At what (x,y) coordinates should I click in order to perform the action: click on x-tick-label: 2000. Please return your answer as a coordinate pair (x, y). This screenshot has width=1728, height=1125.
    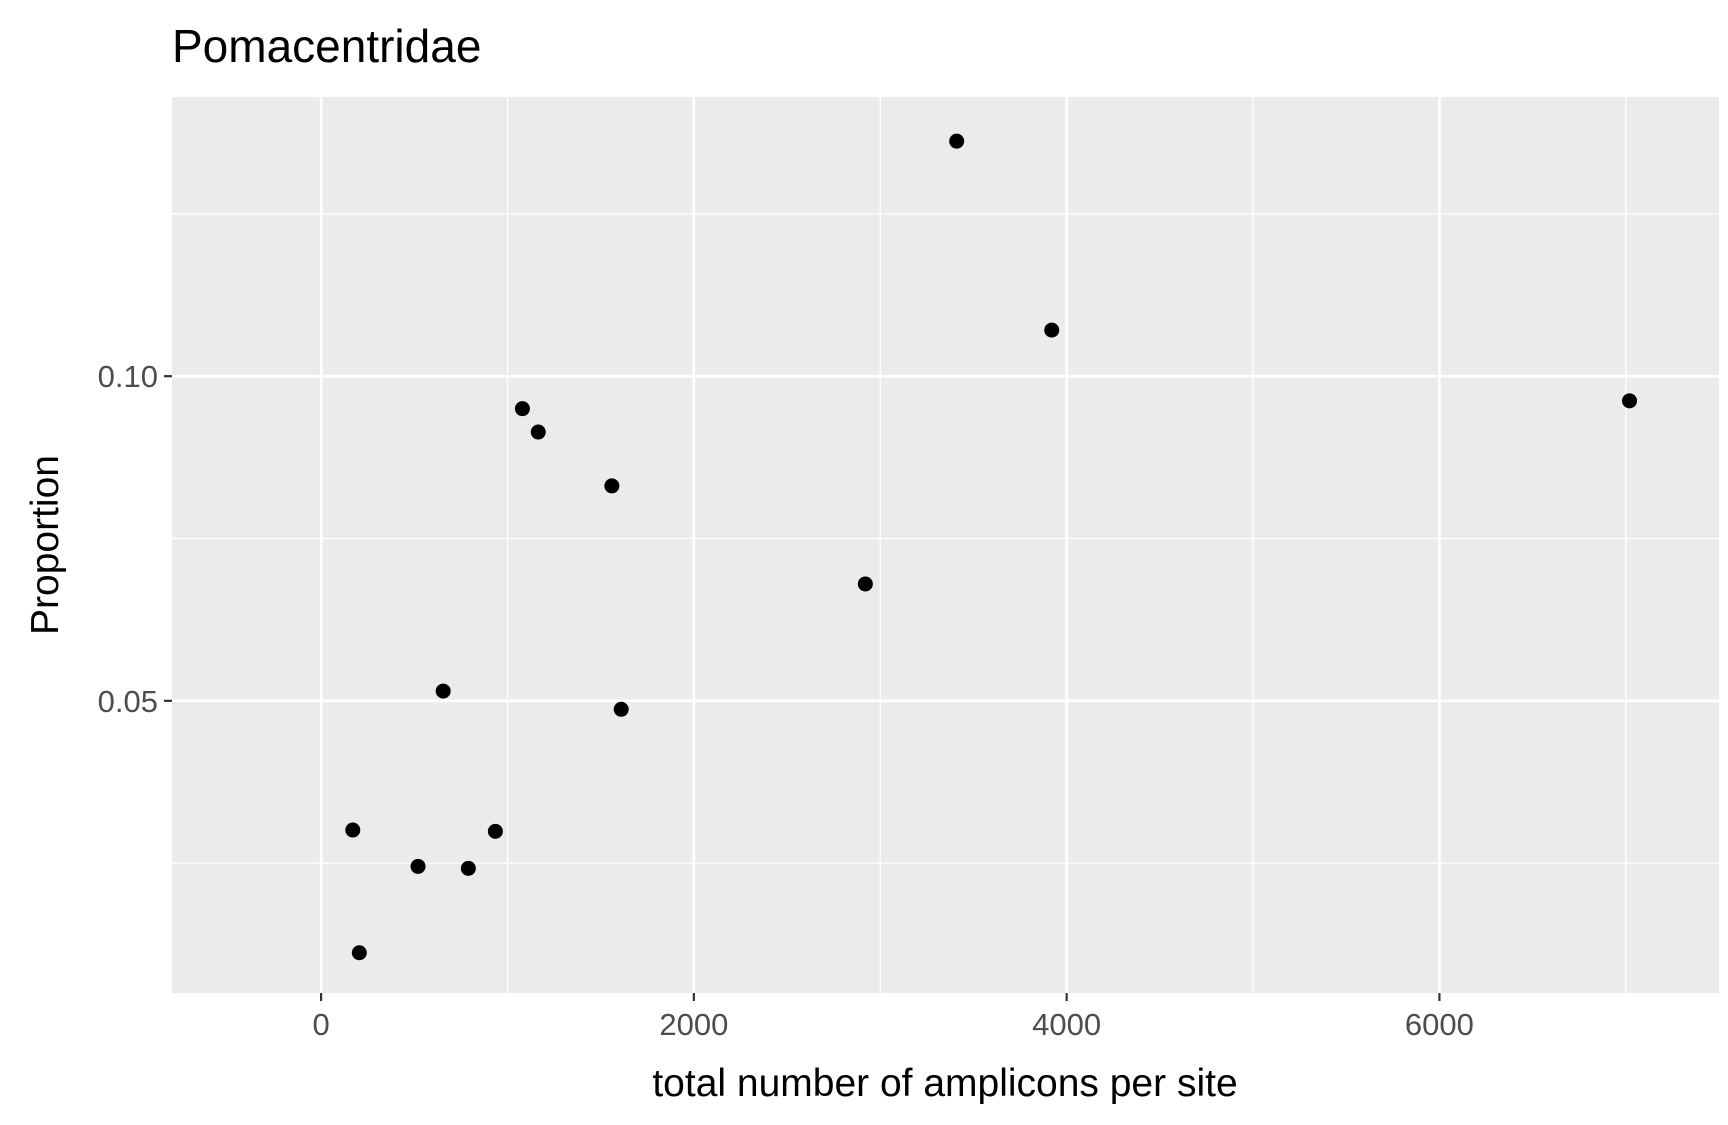
    Looking at the image, I should click on (693, 1024).